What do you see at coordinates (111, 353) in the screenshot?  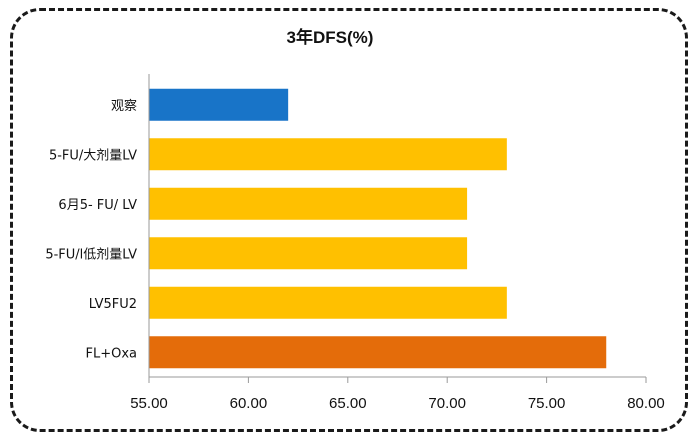 I see `category-label-5: FL+Oxa` at bounding box center [111, 353].